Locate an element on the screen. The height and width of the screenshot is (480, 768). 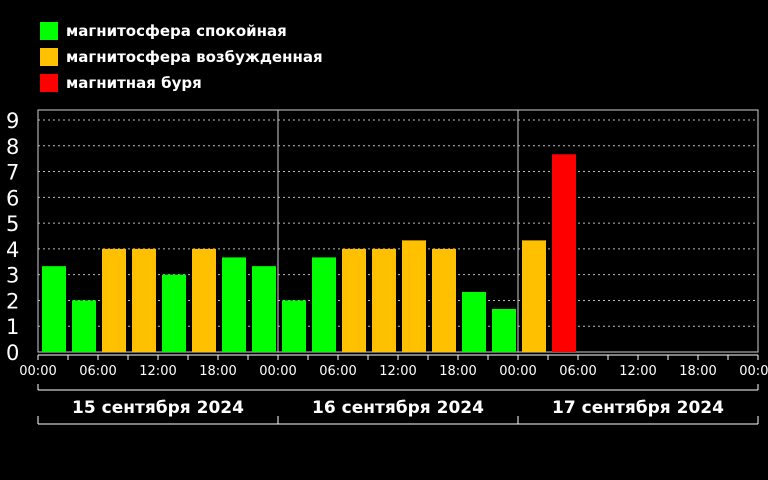
y-tick-label: 6 is located at coordinates (12, 198).